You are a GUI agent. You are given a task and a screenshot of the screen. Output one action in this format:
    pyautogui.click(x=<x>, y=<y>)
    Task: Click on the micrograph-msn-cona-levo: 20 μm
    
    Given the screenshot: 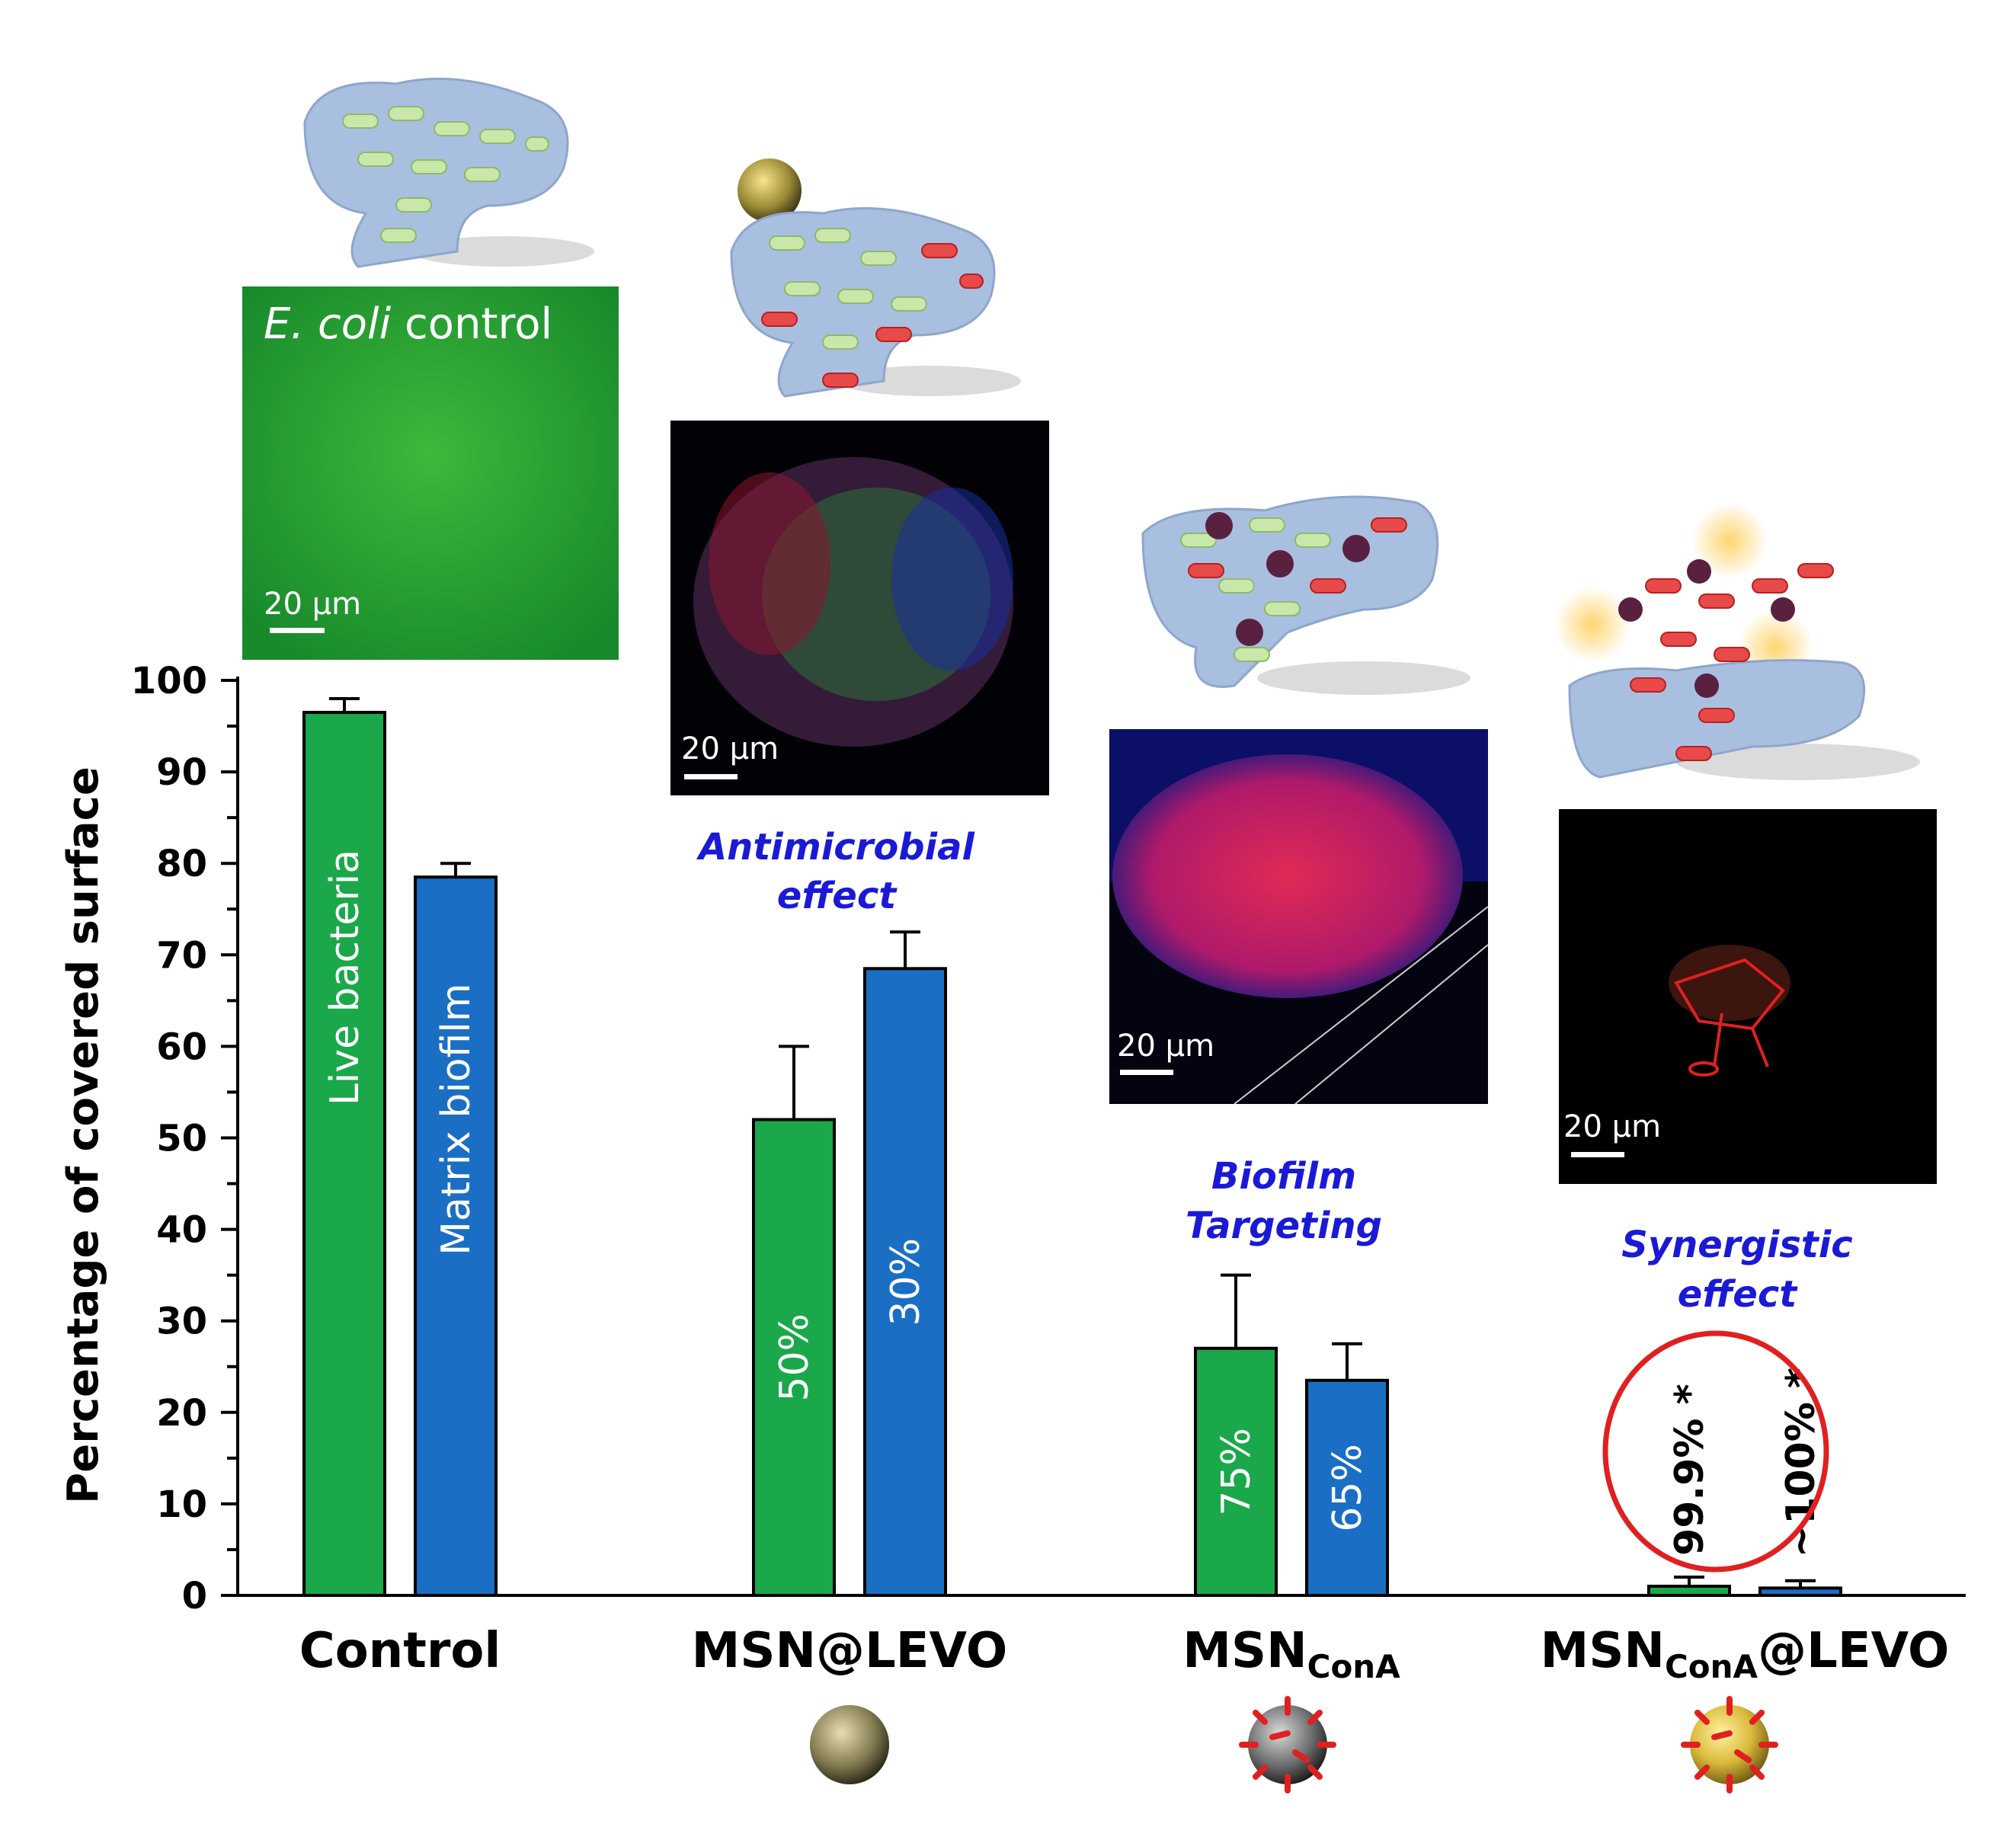 What is the action you would take?
    pyautogui.click(x=1748, y=996)
    